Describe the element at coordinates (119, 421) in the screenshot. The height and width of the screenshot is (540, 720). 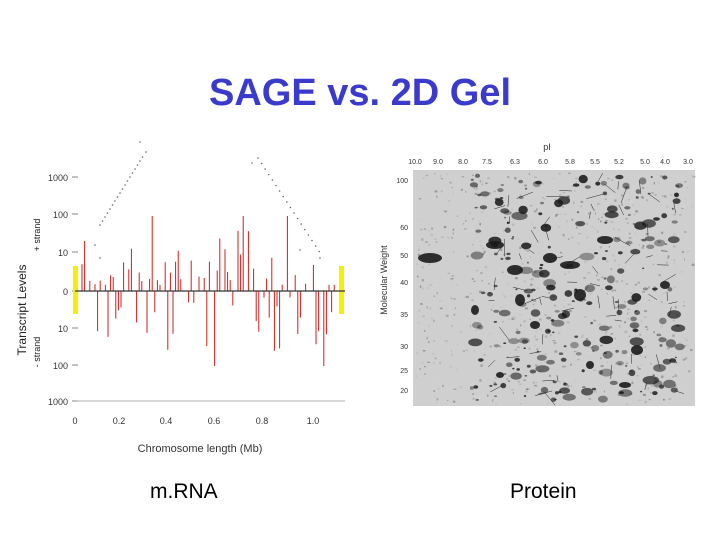
I see `x-tick-label: 0.2` at that location.